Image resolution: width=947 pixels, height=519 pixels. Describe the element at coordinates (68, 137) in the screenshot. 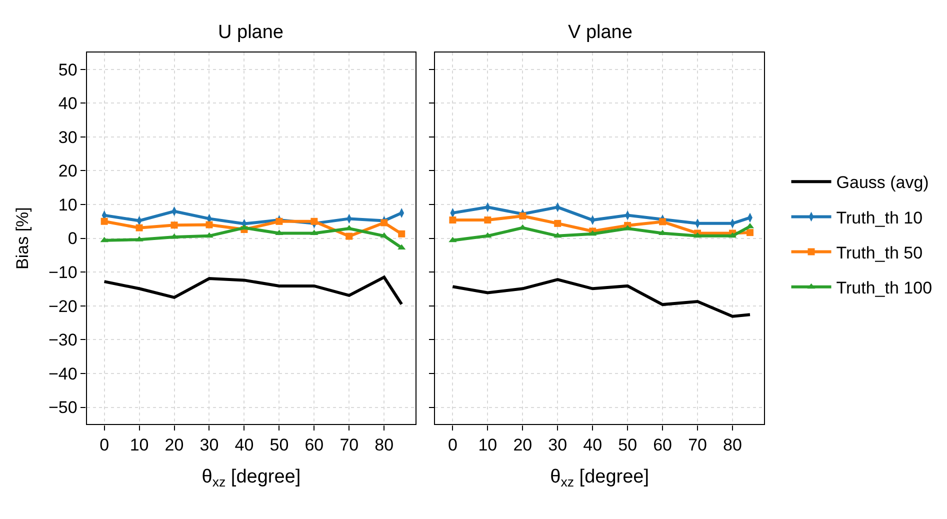

I see `y-tick-label: 30` at that location.